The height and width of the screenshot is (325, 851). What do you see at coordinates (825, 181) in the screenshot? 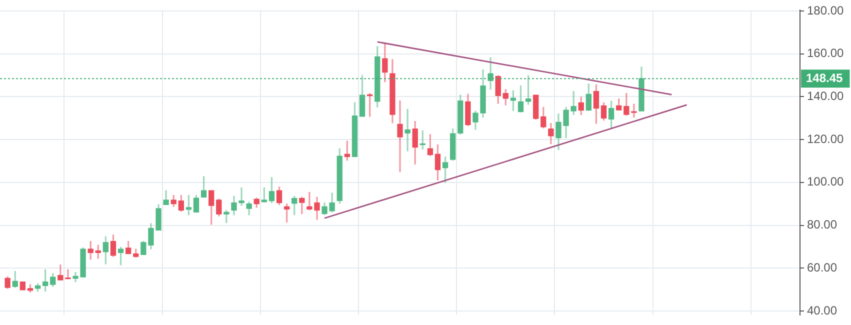
I see `y-tick-label: 100.00` at bounding box center [825, 181].